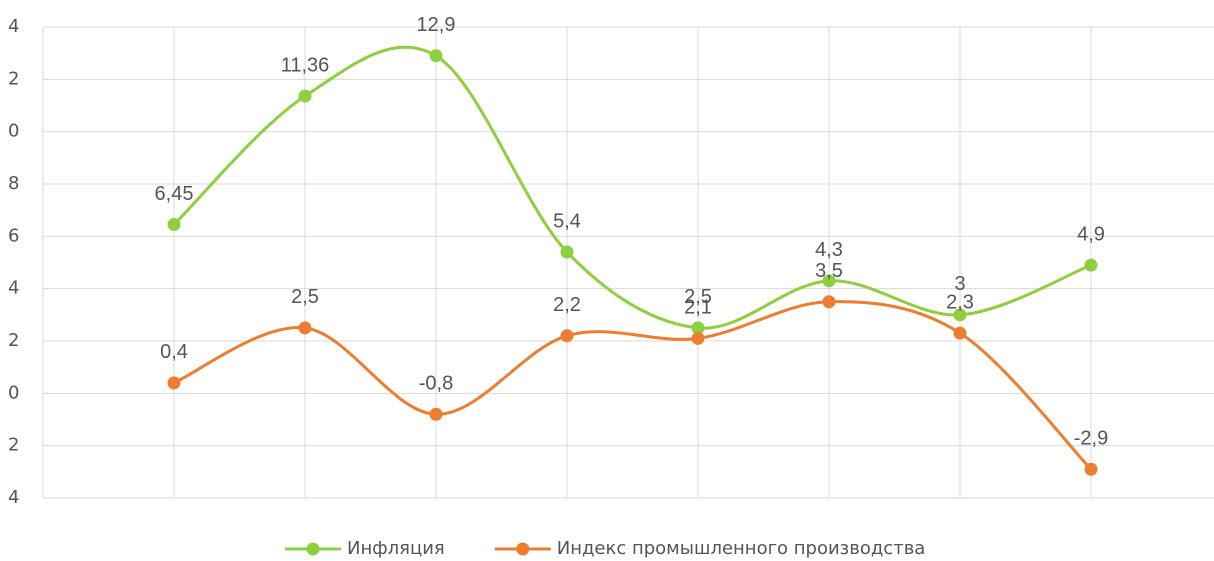 This screenshot has width=1214, height=561. What do you see at coordinates (13, 183) in the screenshot?
I see `y-tick-label: 8` at bounding box center [13, 183].